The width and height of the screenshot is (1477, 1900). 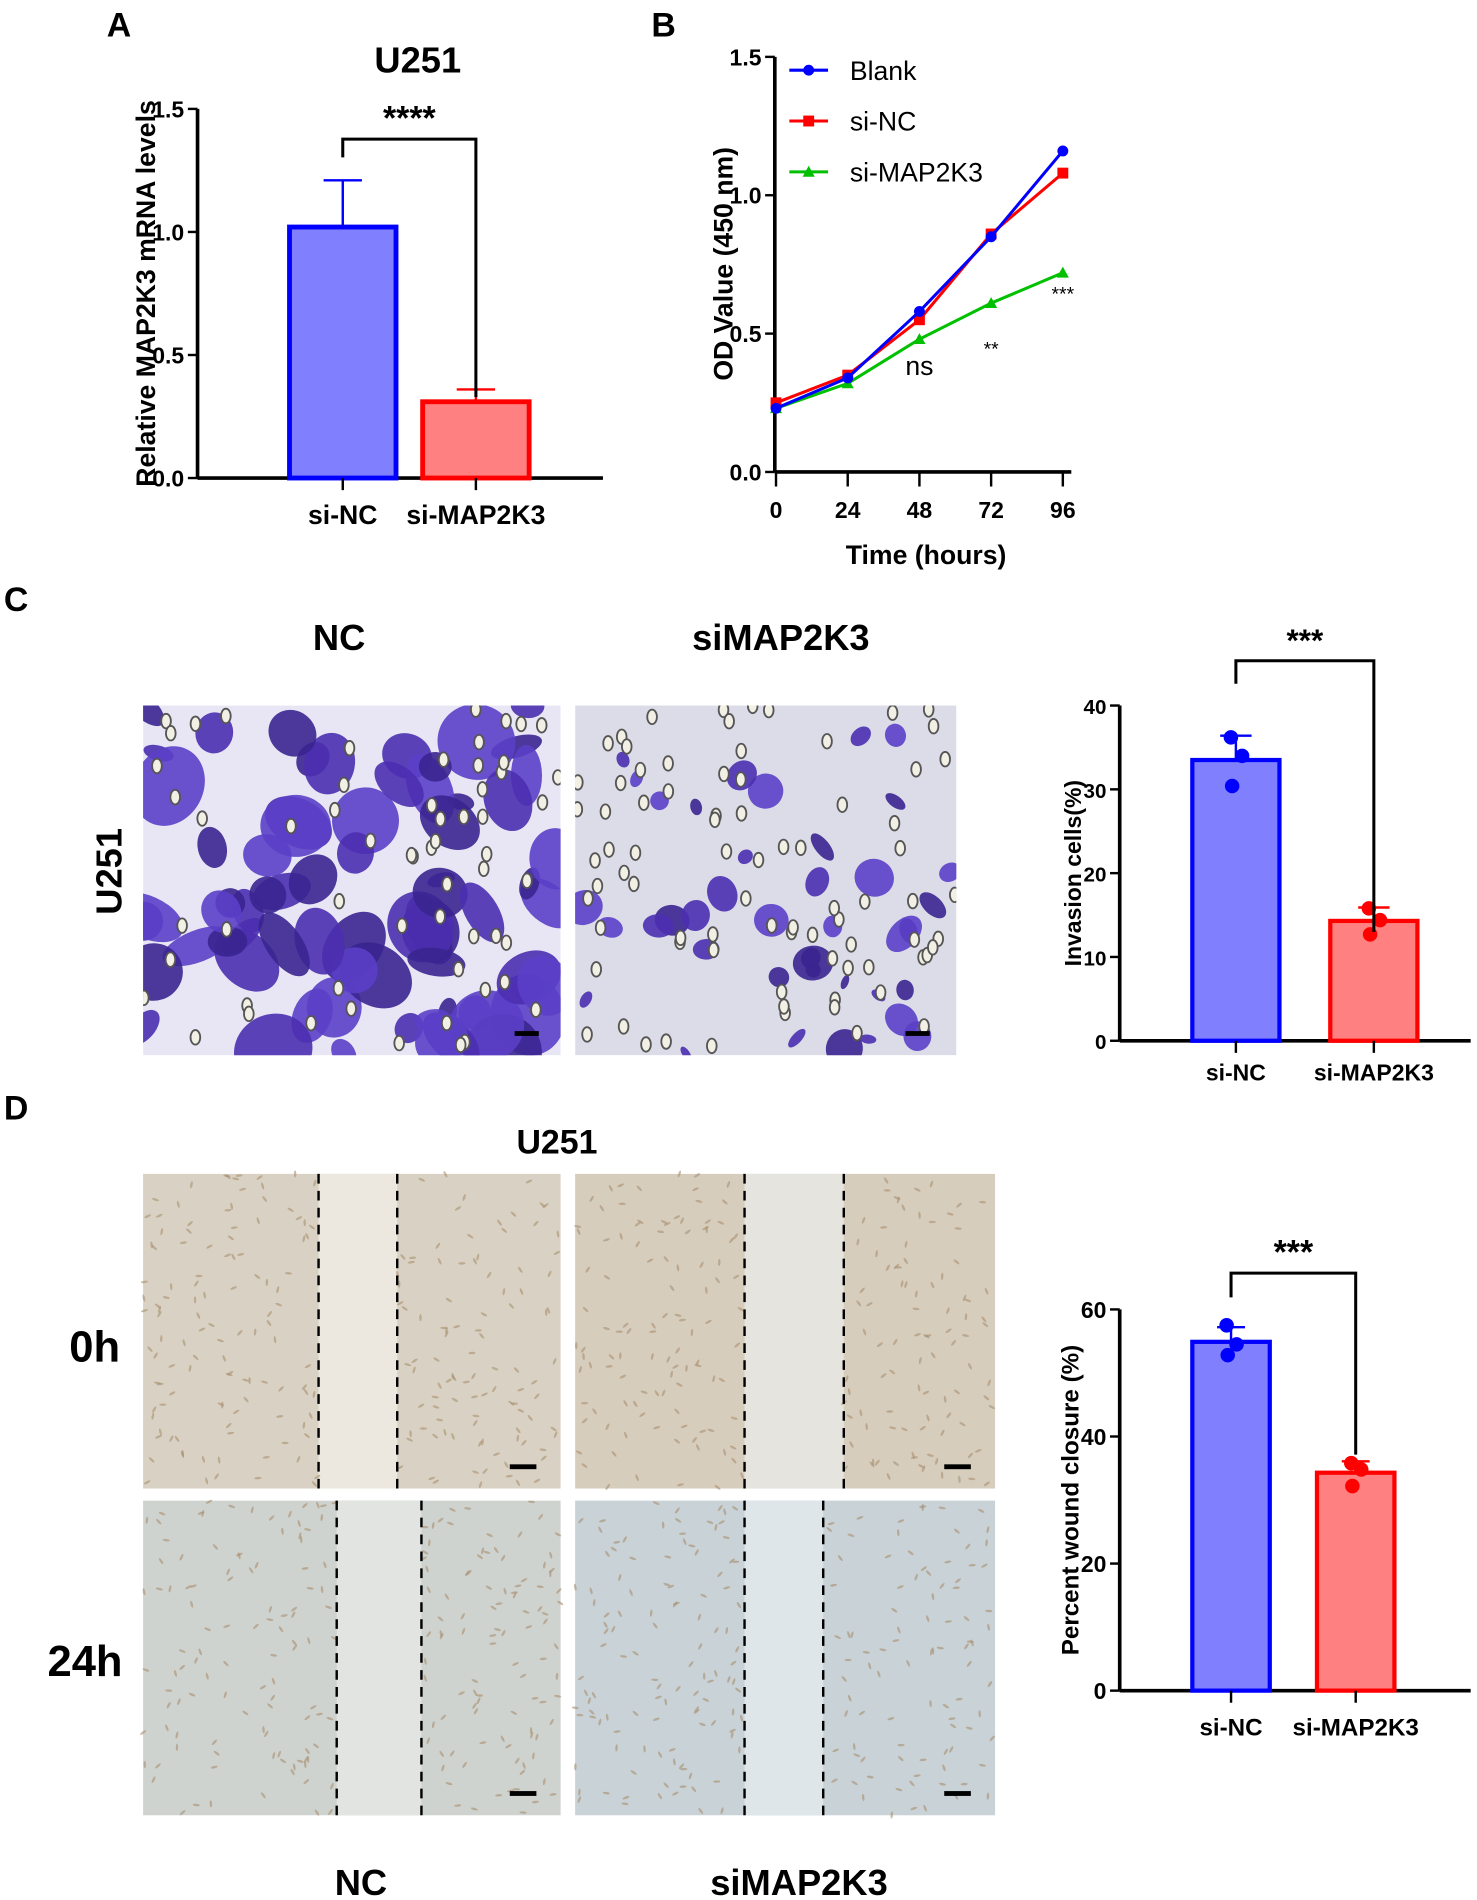 What do you see at coordinates (776, 510) in the screenshot?
I see `x-tick-label: 0` at bounding box center [776, 510].